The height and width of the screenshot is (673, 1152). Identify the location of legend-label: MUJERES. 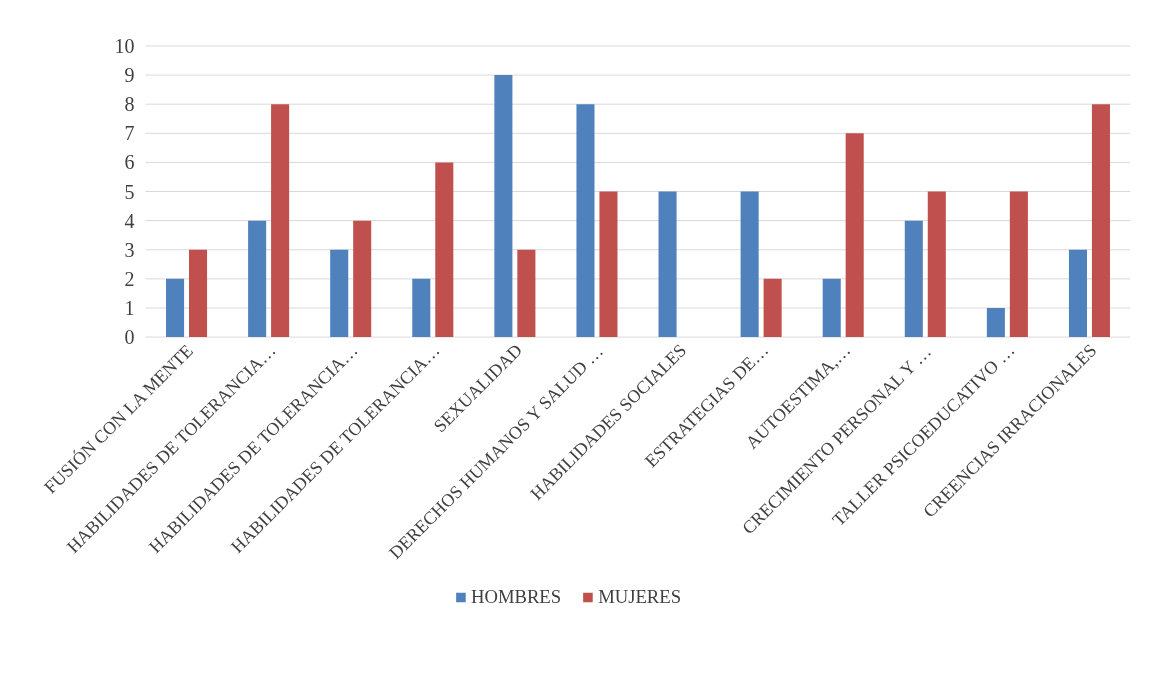
(640, 597).